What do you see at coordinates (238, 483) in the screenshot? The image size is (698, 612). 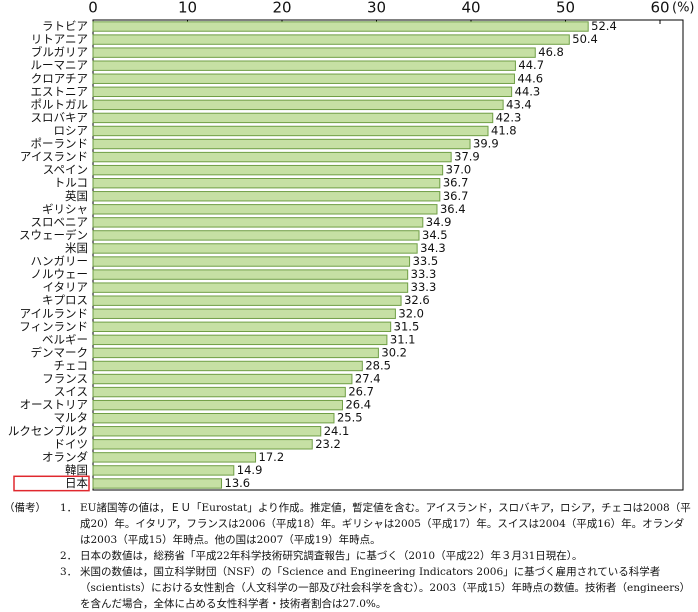 I see `value-label: 13.6` at bounding box center [238, 483].